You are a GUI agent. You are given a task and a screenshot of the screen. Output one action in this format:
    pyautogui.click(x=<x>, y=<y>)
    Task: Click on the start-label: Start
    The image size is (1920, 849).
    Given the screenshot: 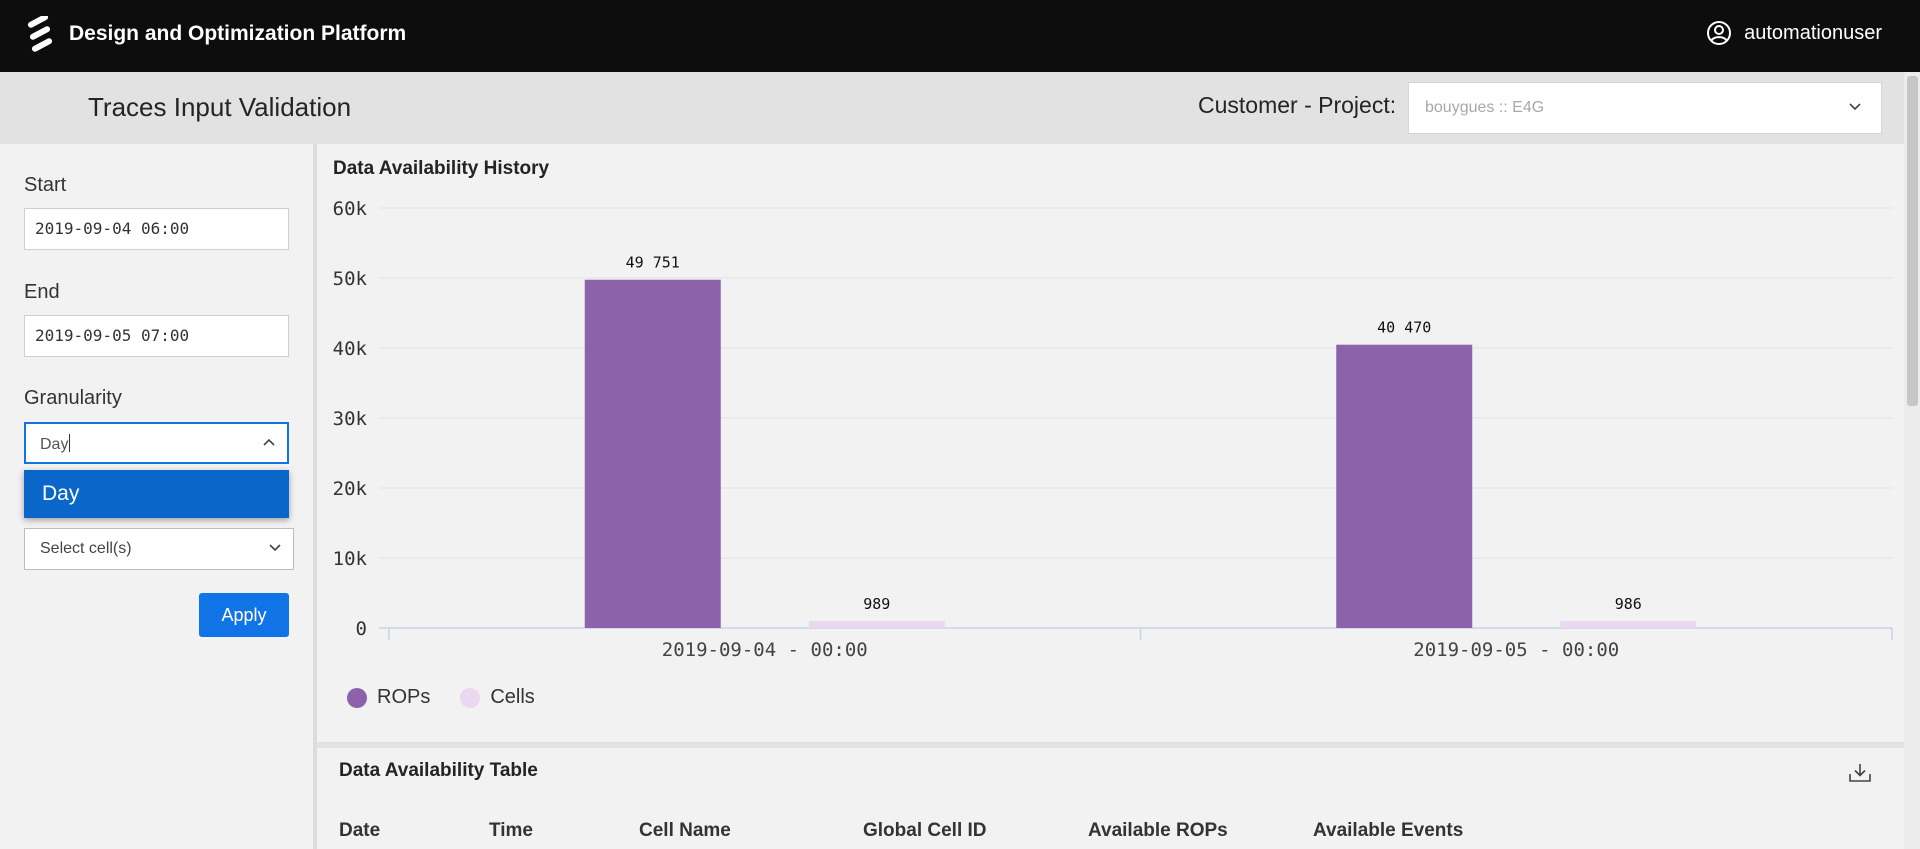 What is the action you would take?
    pyautogui.click(x=45, y=185)
    